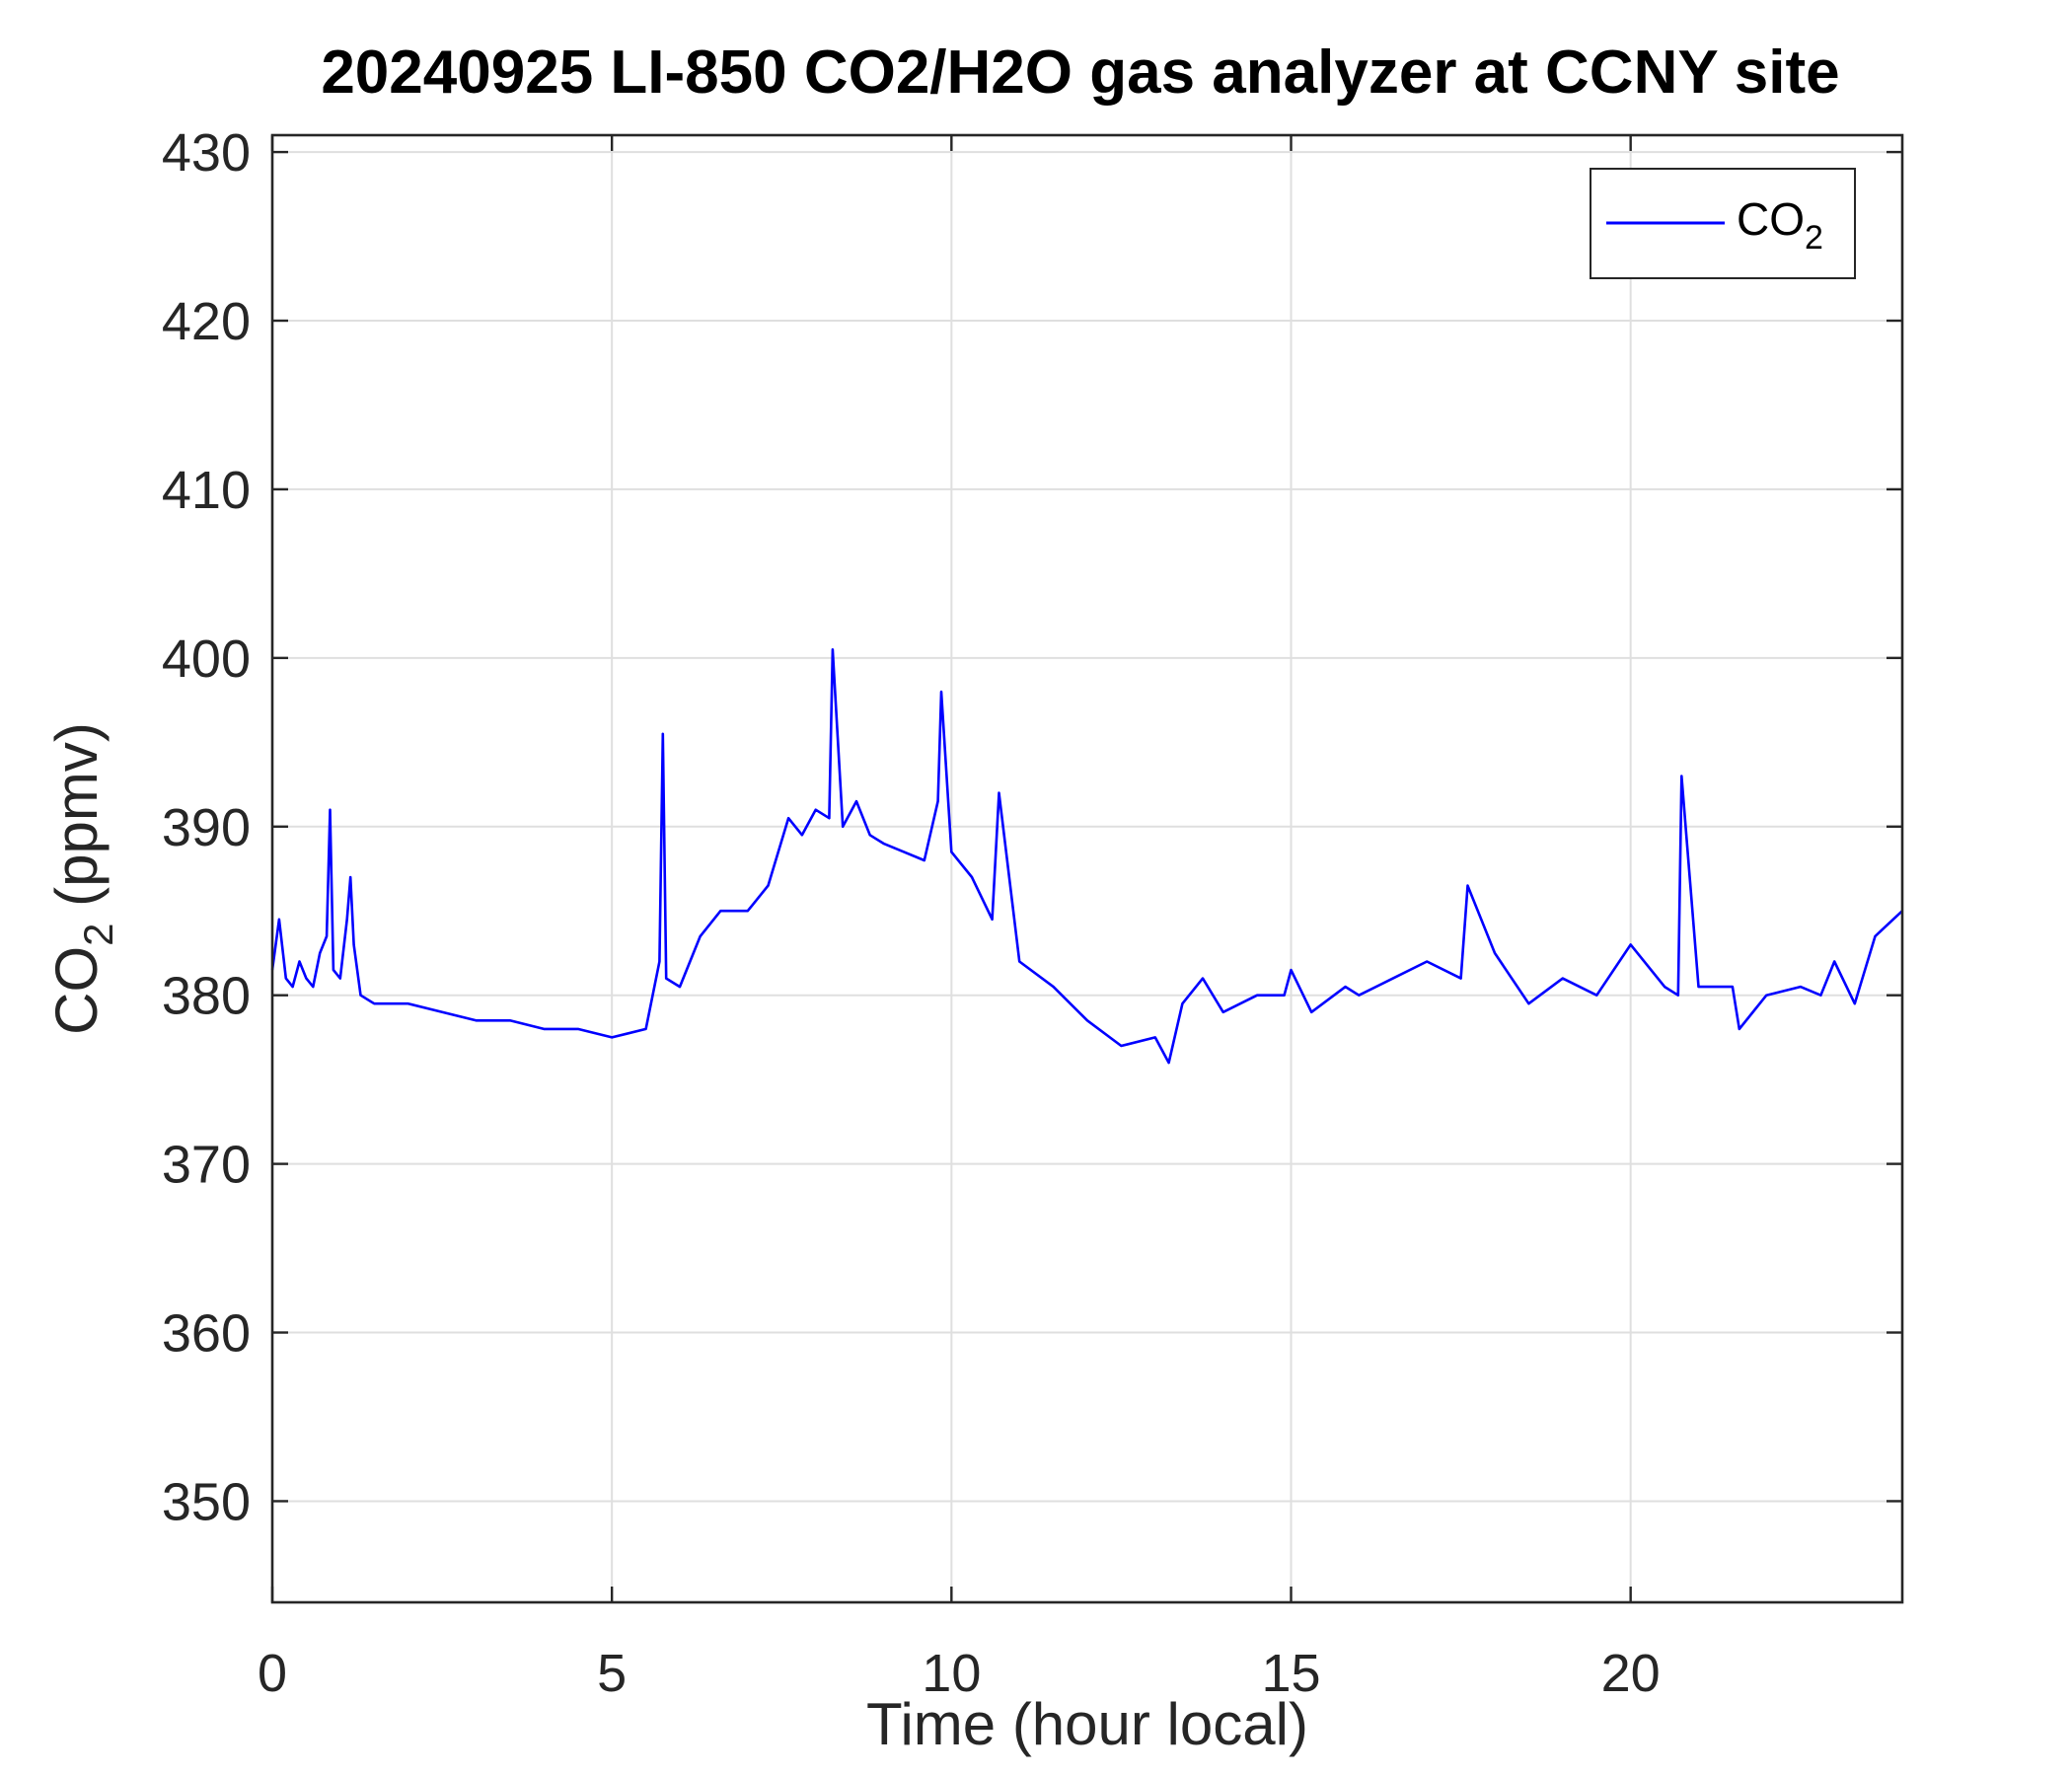  What do you see at coordinates (206, 153) in the screenshot?
I see `y-tick-label: 430` at bounding box center [206, 153].